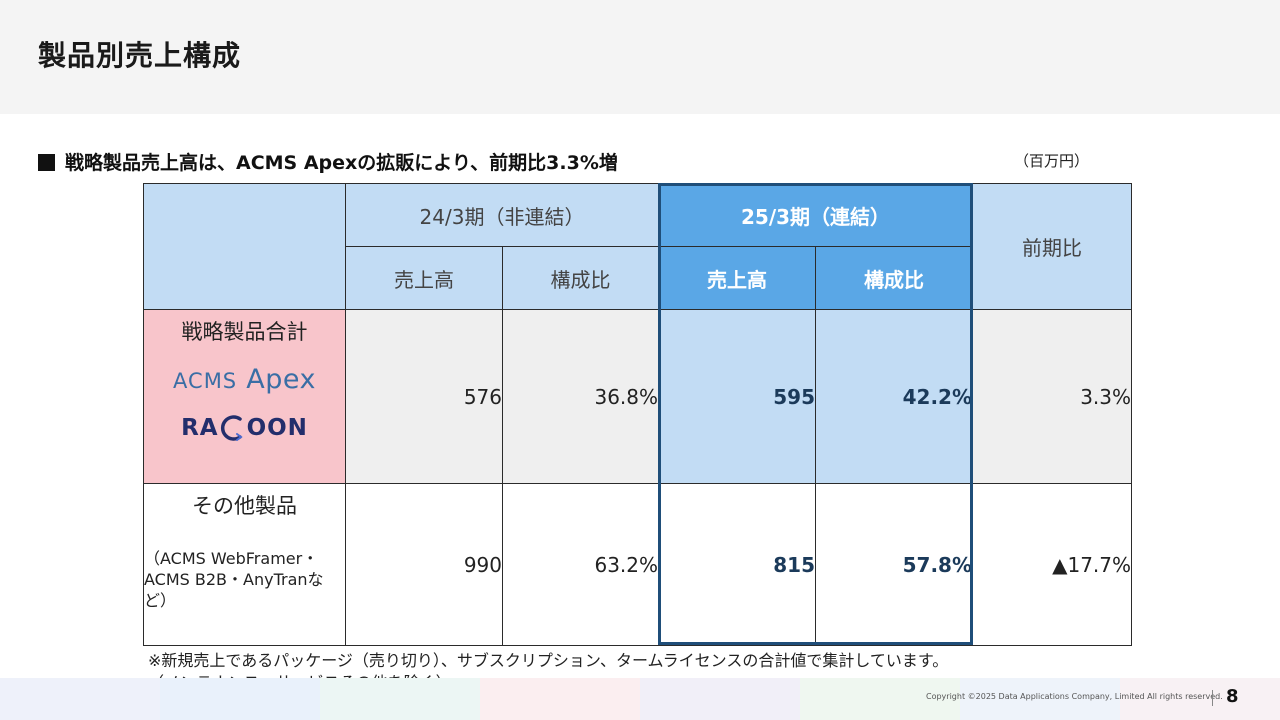 This screenshot has width=1280, height=720. Describe the element at coordinates (424, 396) in the screenshot. I see `prev-sales-strategic: 576` at that location.